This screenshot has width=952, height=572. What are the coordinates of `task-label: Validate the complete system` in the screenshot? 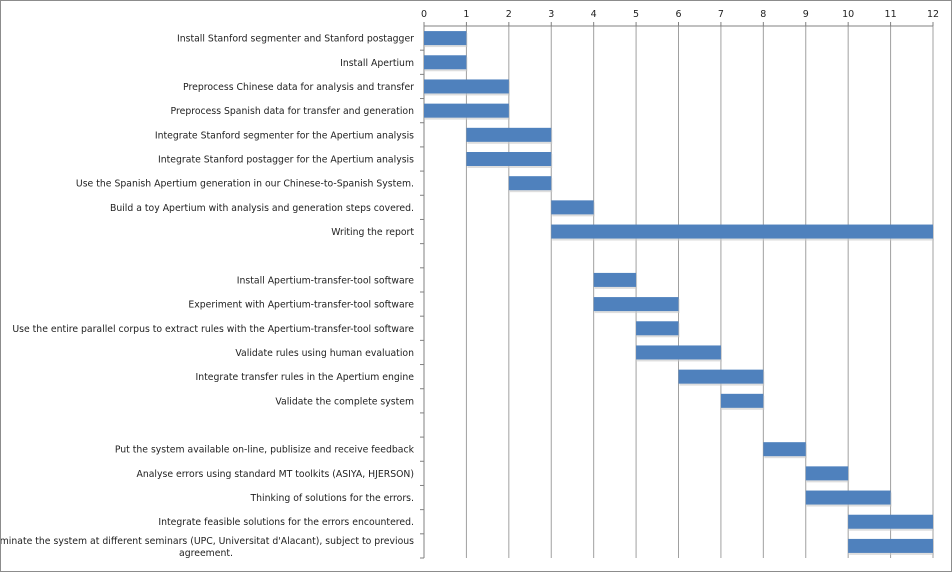 It's located at (344, 401).